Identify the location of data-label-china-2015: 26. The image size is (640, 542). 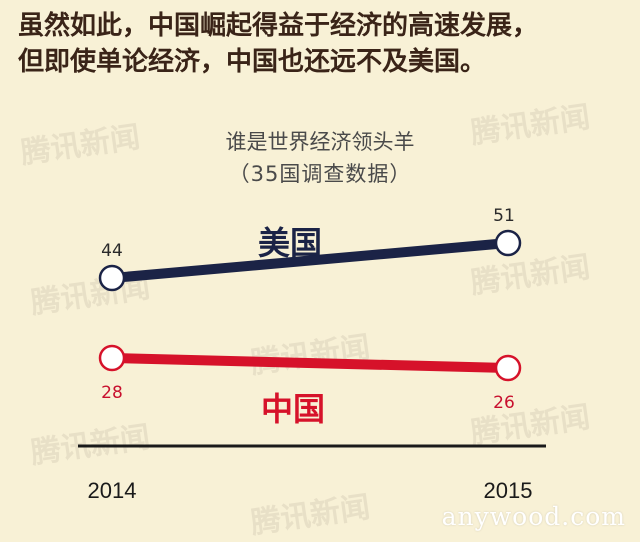
(504, 403).